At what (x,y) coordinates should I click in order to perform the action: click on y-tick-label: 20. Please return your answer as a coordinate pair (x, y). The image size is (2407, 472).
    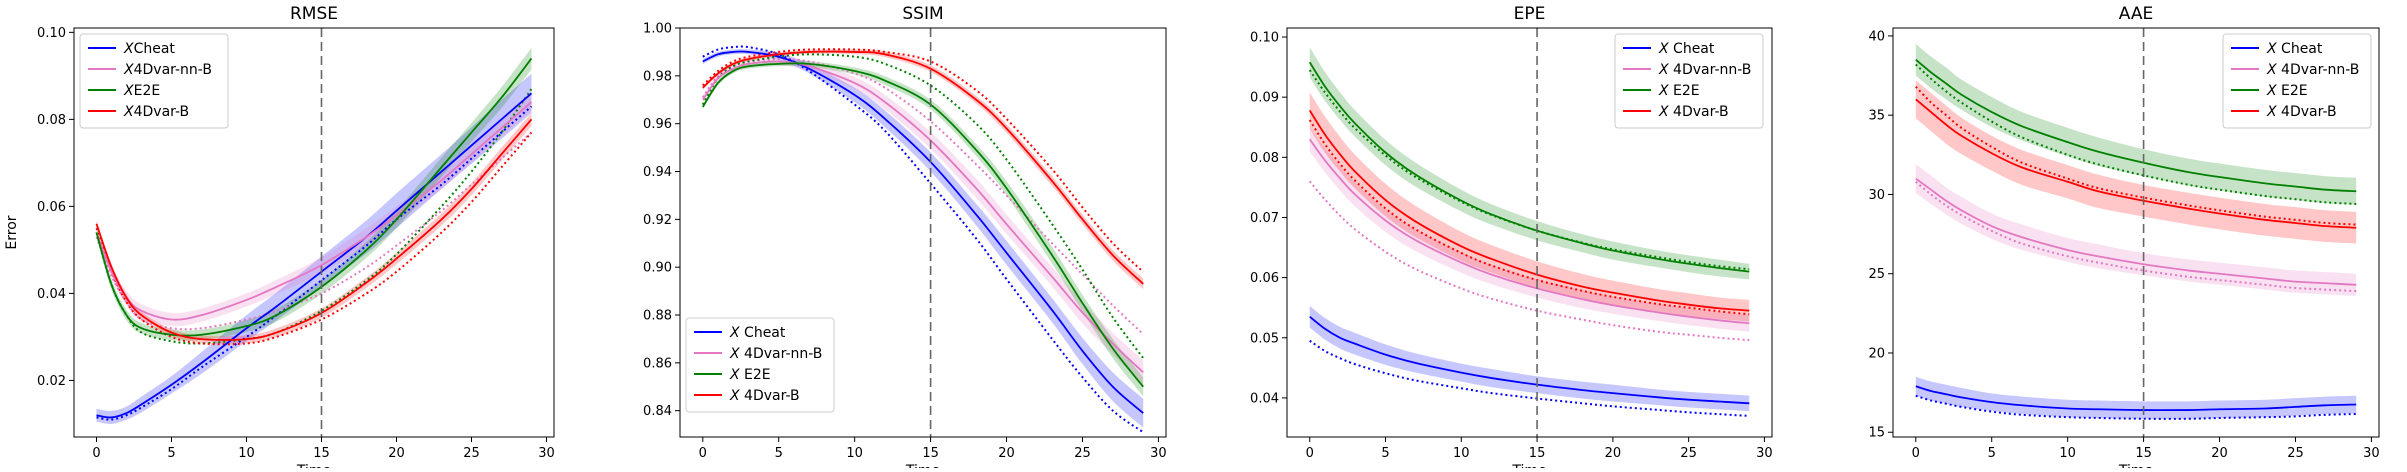
    Looking at the image, I should click on (1876, 353).